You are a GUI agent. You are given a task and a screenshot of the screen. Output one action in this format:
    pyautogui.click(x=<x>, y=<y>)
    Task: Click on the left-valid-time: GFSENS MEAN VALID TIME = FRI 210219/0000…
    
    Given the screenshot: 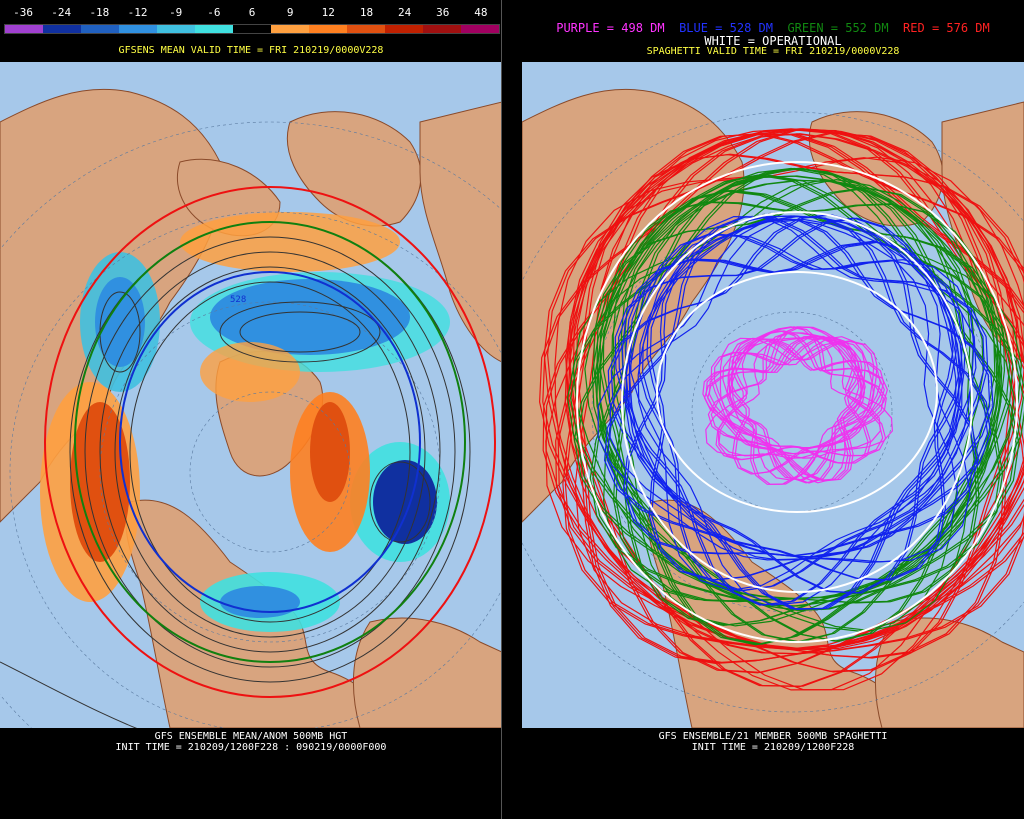 What is the action you would take?
    pyautogui.click(x=251, y=50)
    